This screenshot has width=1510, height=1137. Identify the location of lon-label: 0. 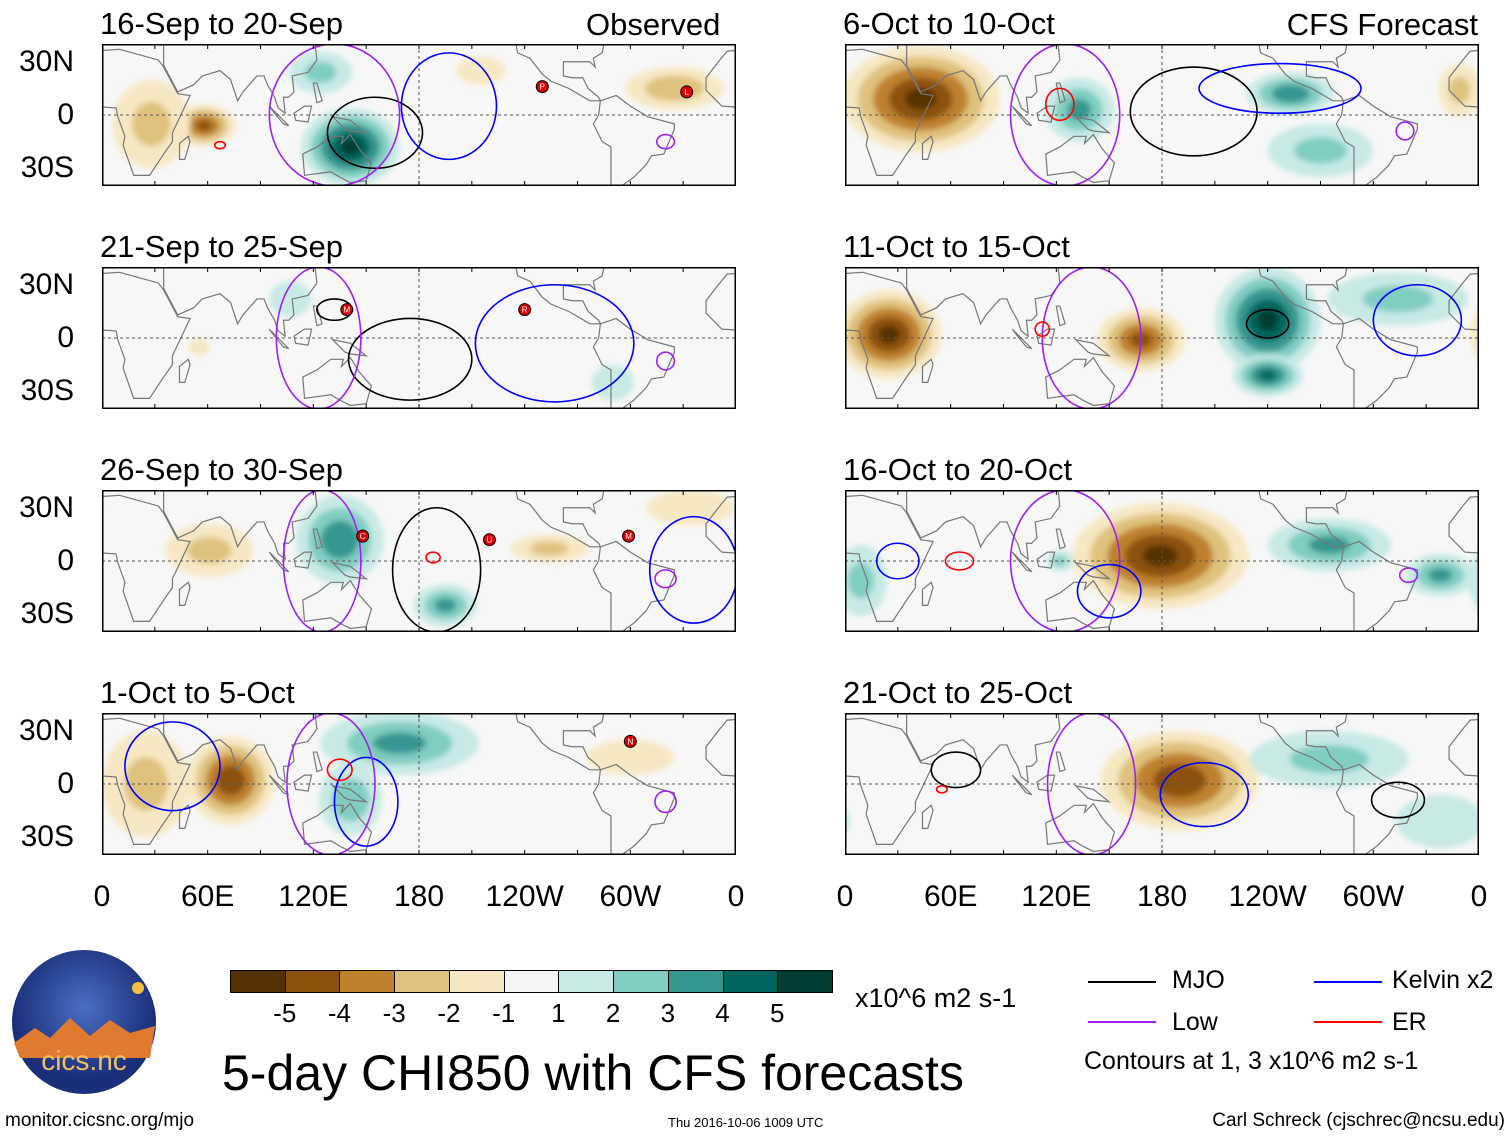
(845, 896).